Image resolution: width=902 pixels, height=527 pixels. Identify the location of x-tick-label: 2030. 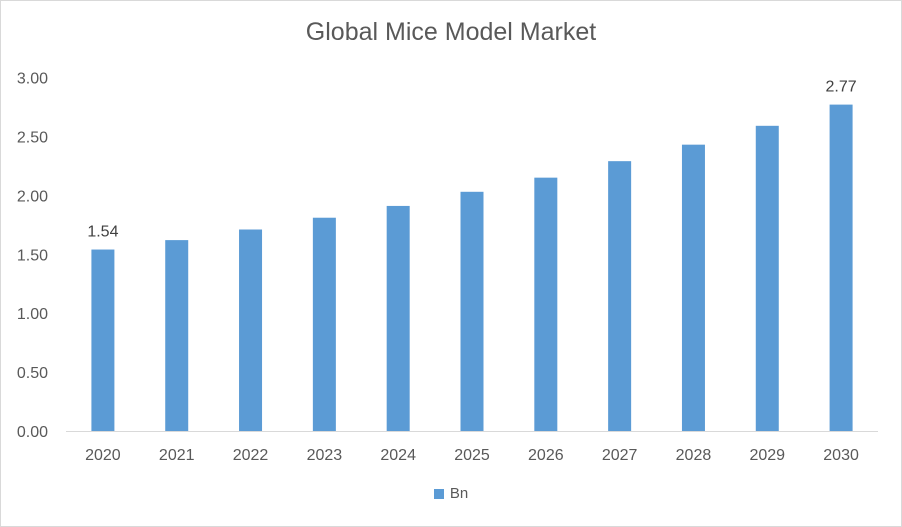
(841, 455).